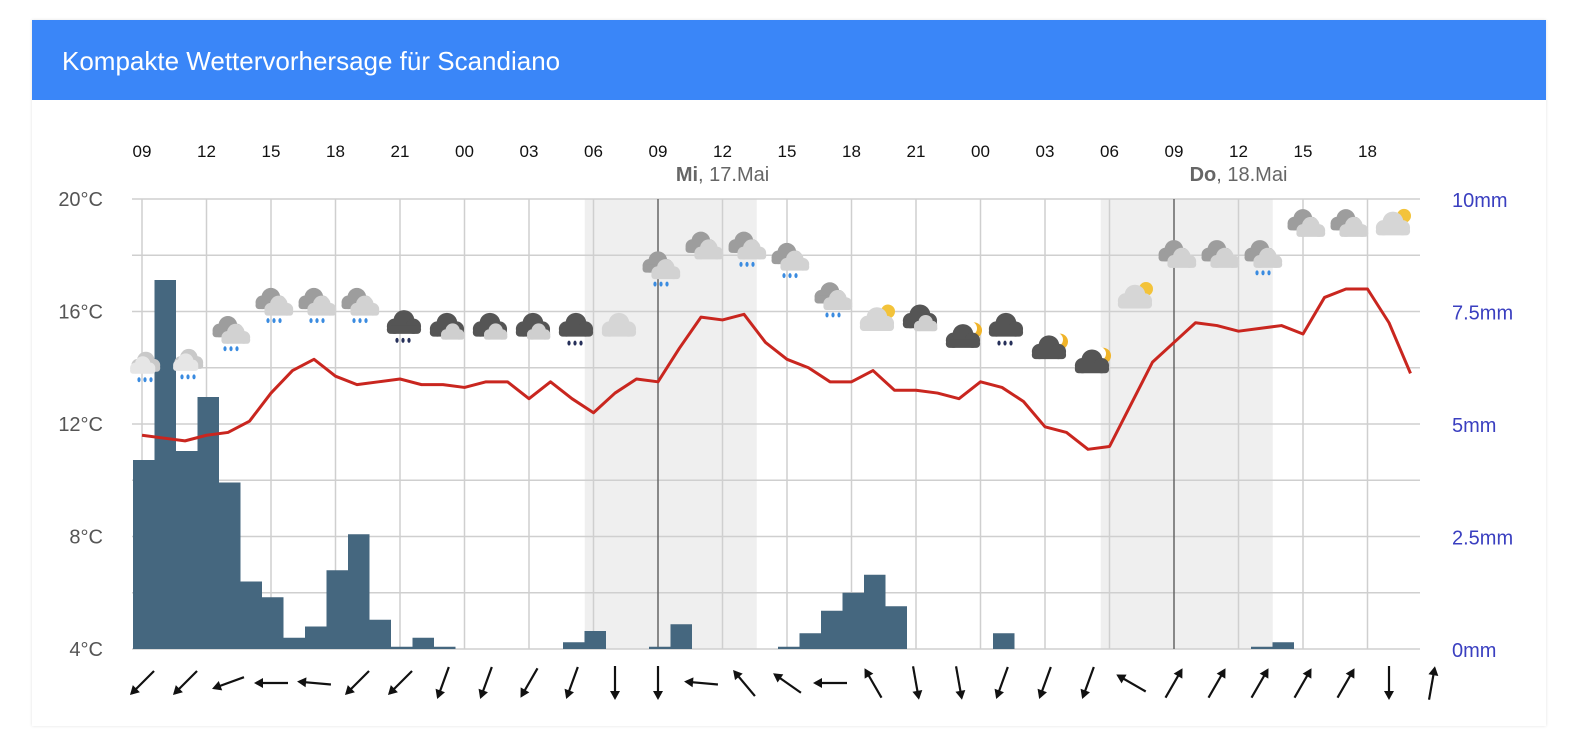 The height and width of the screenshot is (742, 1578). Describe the element at coordinates (80, 200) in the screenshot. I see `temp-axis-label: 20°C` at that location.